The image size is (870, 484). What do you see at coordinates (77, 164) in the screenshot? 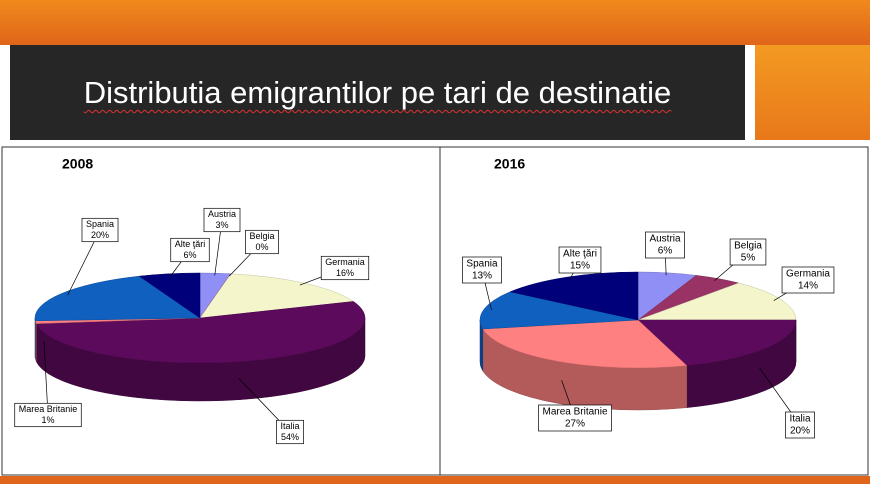
I see `chart-title: 2008` at bounding box center [77, 164].